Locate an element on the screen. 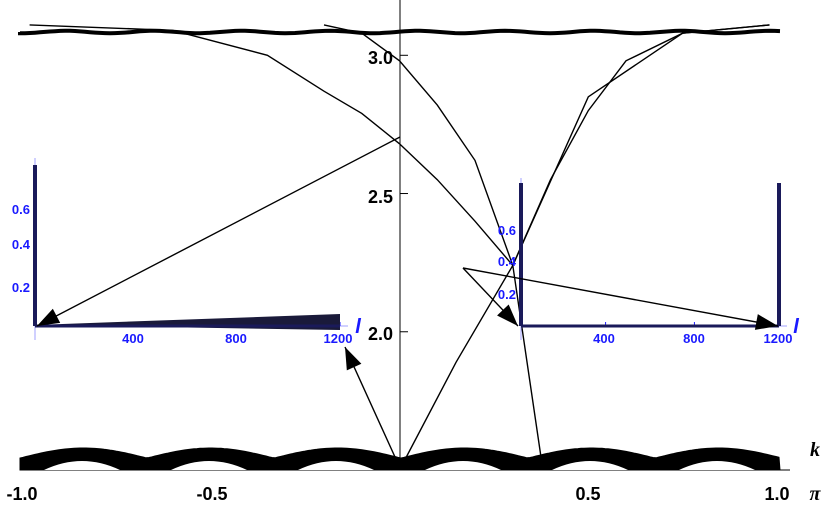 The height and width of the screenshot is (515, 830). x-tick-label: -1.0 is located at coordinates (21, 494).